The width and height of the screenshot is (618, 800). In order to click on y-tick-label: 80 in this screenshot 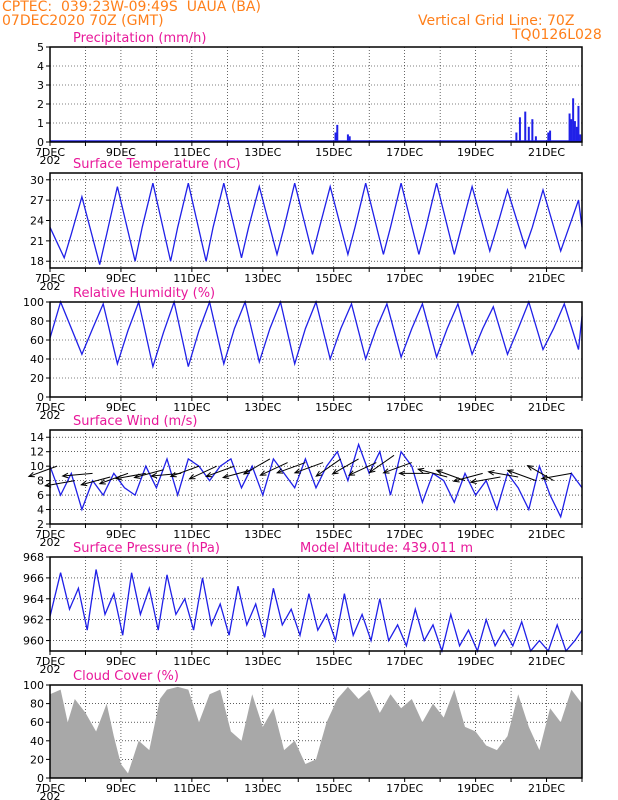, I will do `click(37, 321)`.